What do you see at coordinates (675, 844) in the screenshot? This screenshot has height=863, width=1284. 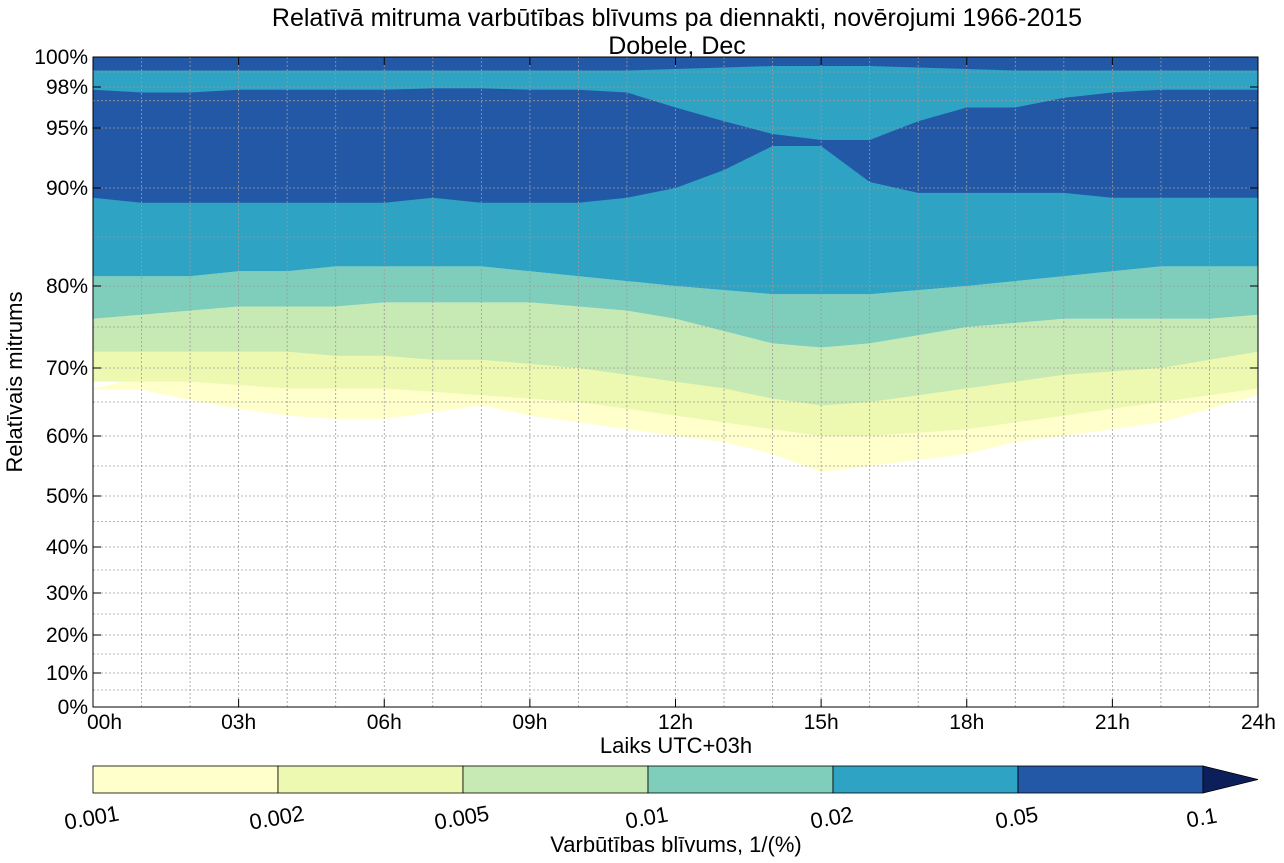 I see `colorbar-label: Varbūtības blīvums, 1/(%)` at bounding box center [675, 844].